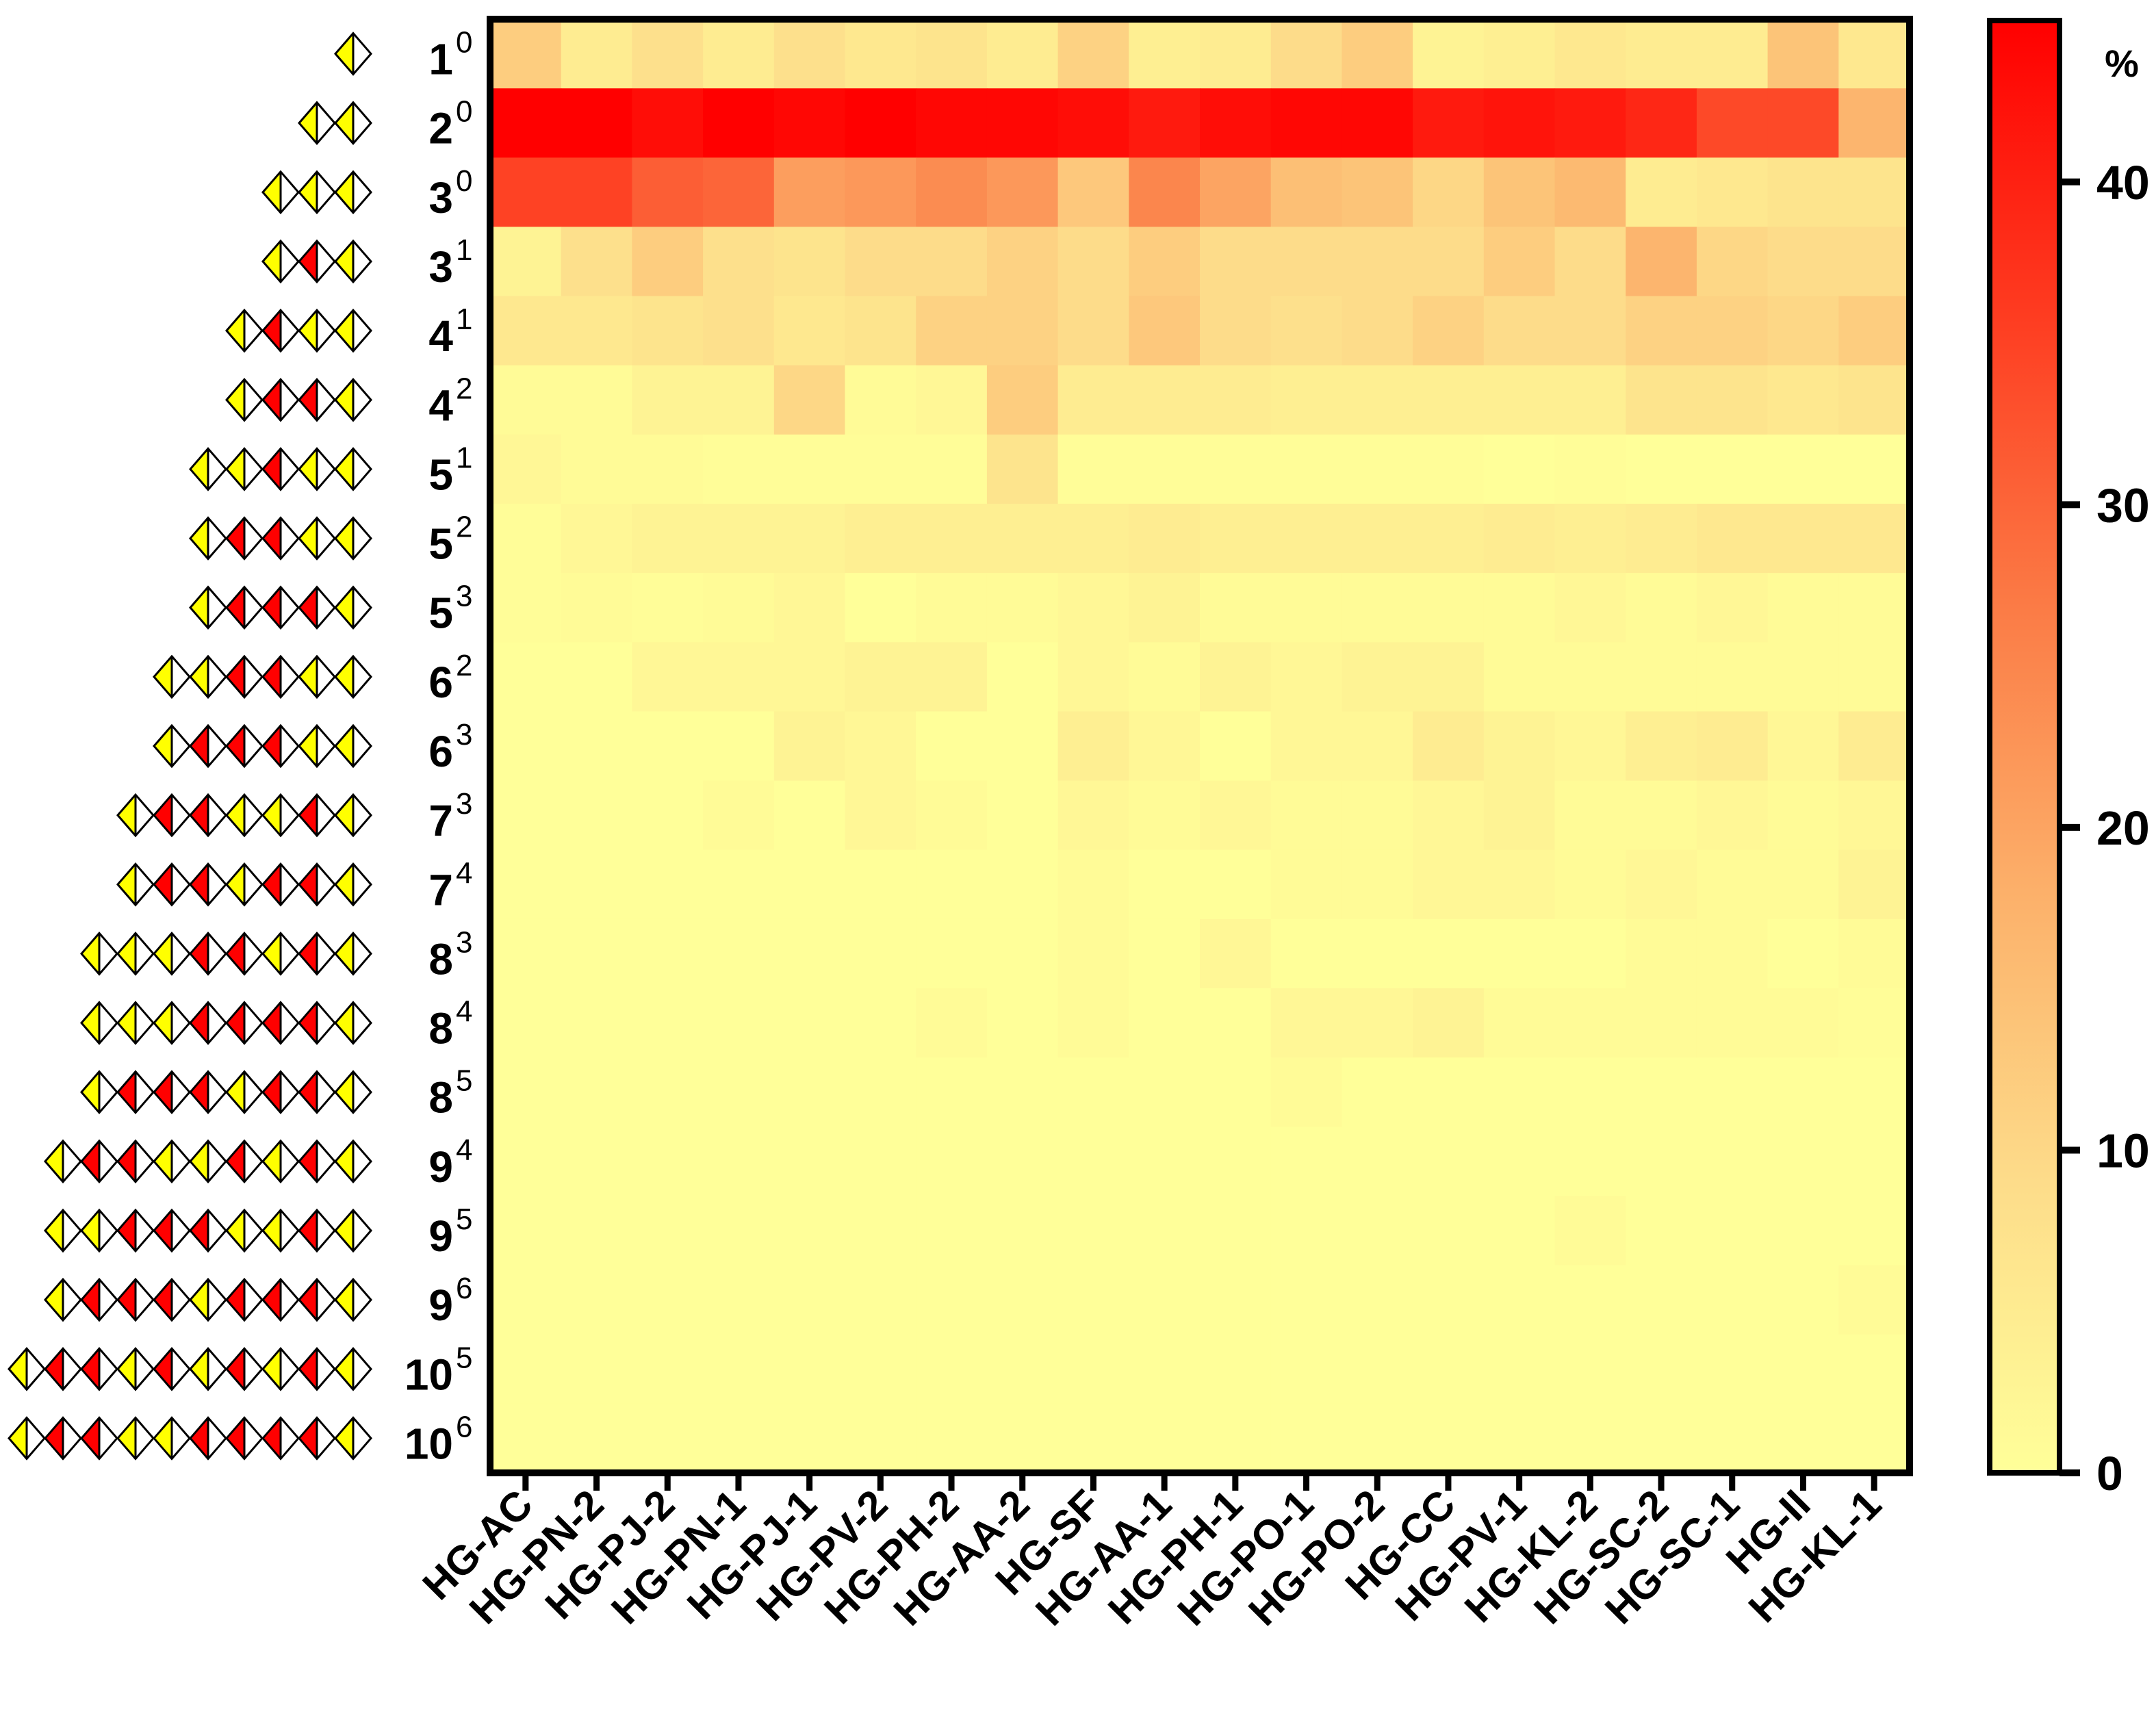 The height and width of the screenshot is (1709, 2156). I want to click on row-label-superscript: 6, so click(464, 1288).